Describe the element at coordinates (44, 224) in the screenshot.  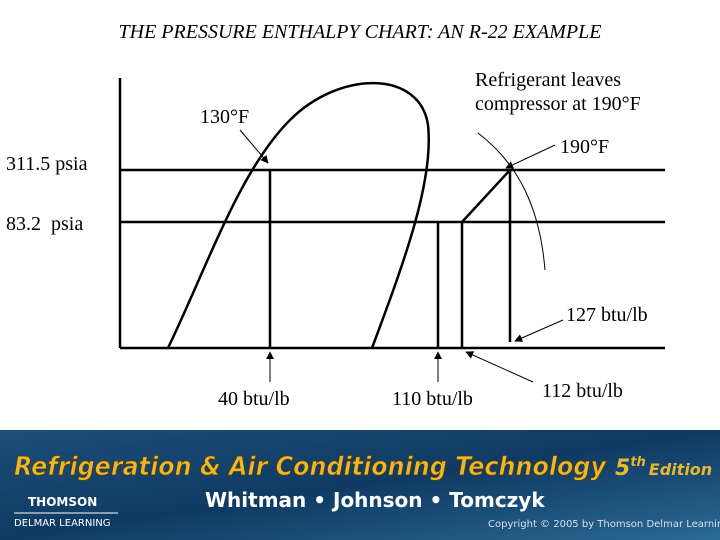
I see `label: 83.2 psia` at that location.